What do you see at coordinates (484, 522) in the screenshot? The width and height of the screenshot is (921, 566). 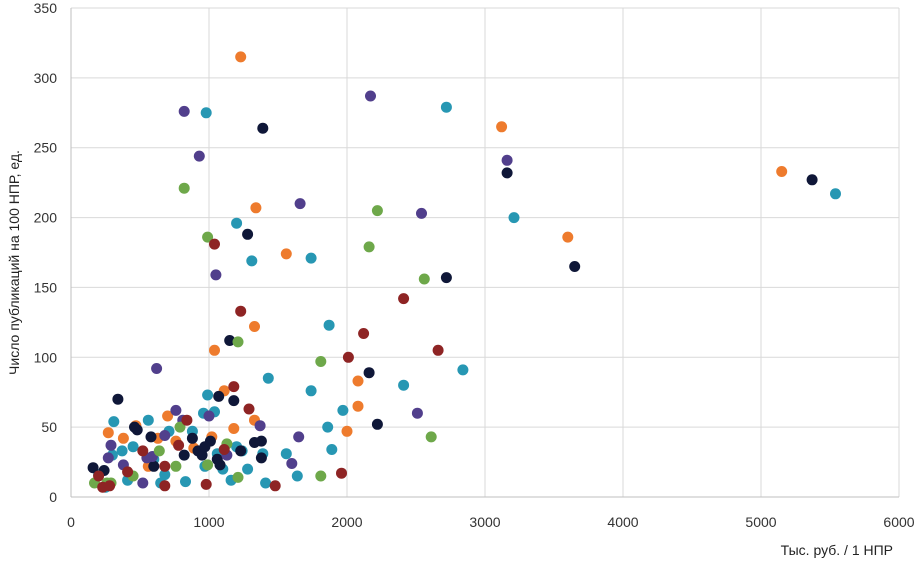 I see `x-tick-label: 3000` at bounding box center [484, 522].